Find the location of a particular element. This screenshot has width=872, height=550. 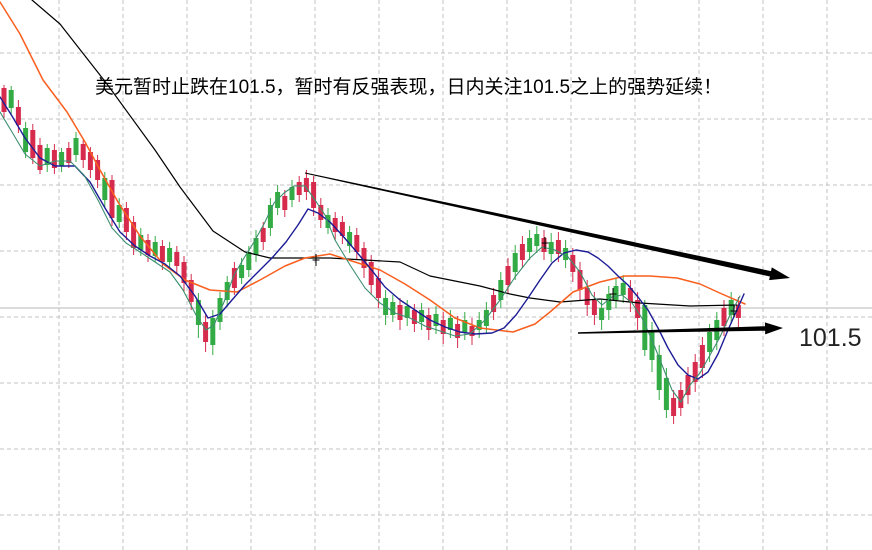

price-level-label: 101.5 is located at coordinates (830, 338).